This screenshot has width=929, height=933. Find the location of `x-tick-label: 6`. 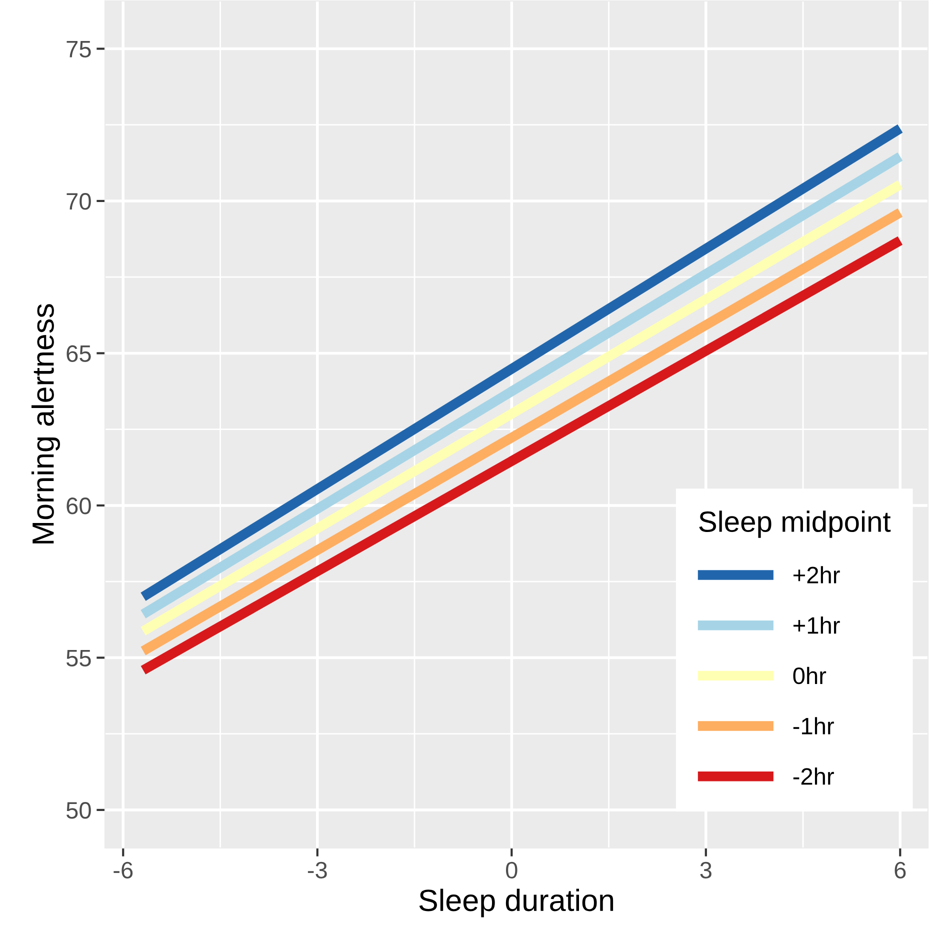

x-tick-label: 6 is located at coordinates (900, 870).